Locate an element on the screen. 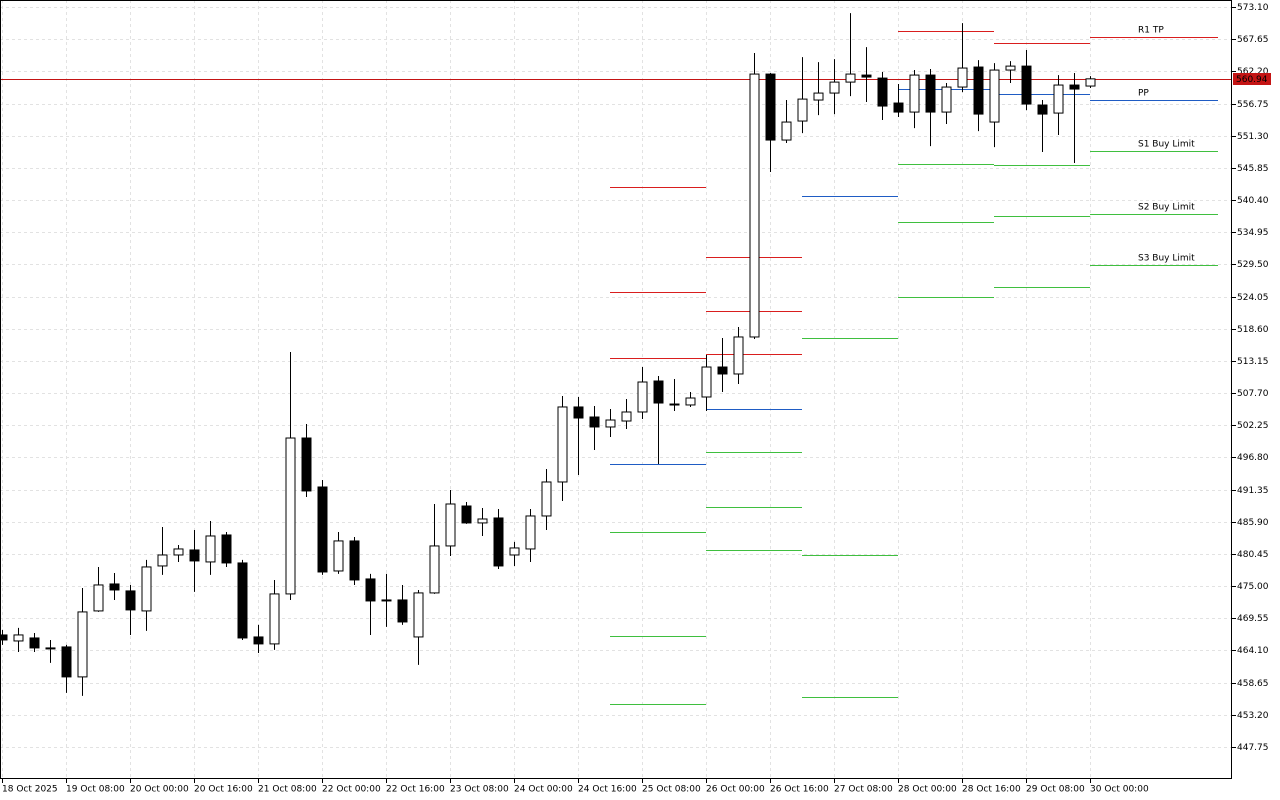 The height and width of the screenshot is (800, 1280). x-tick-label: 21 Oct 08:00 is located at coordinates (287, 790).